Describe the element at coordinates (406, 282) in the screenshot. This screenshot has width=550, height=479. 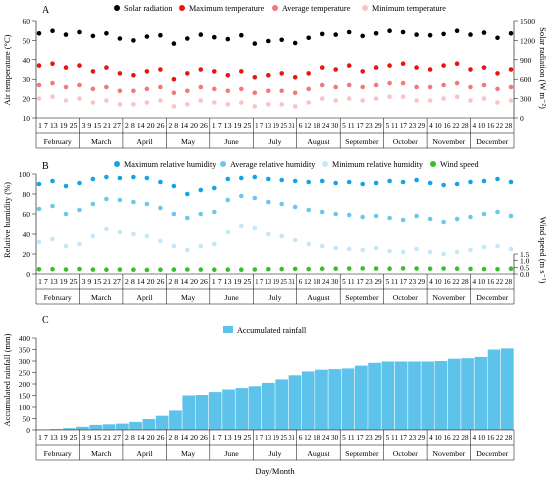
I see `panel-b-x-day-ticks: 5 11 17 23 29` at that location.